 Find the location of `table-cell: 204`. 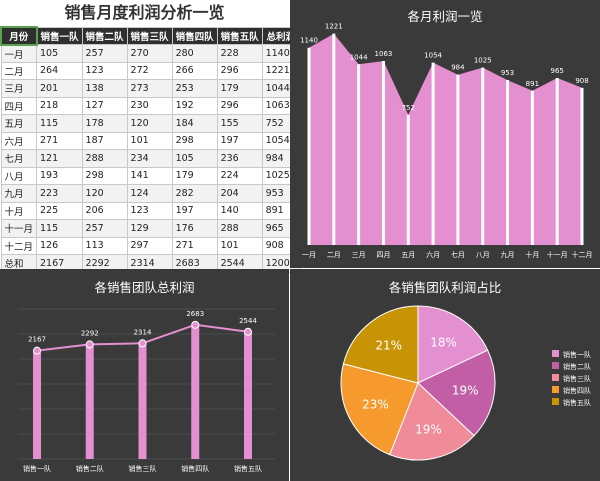

table-cell: 204 is located at coordinates (239, 193).